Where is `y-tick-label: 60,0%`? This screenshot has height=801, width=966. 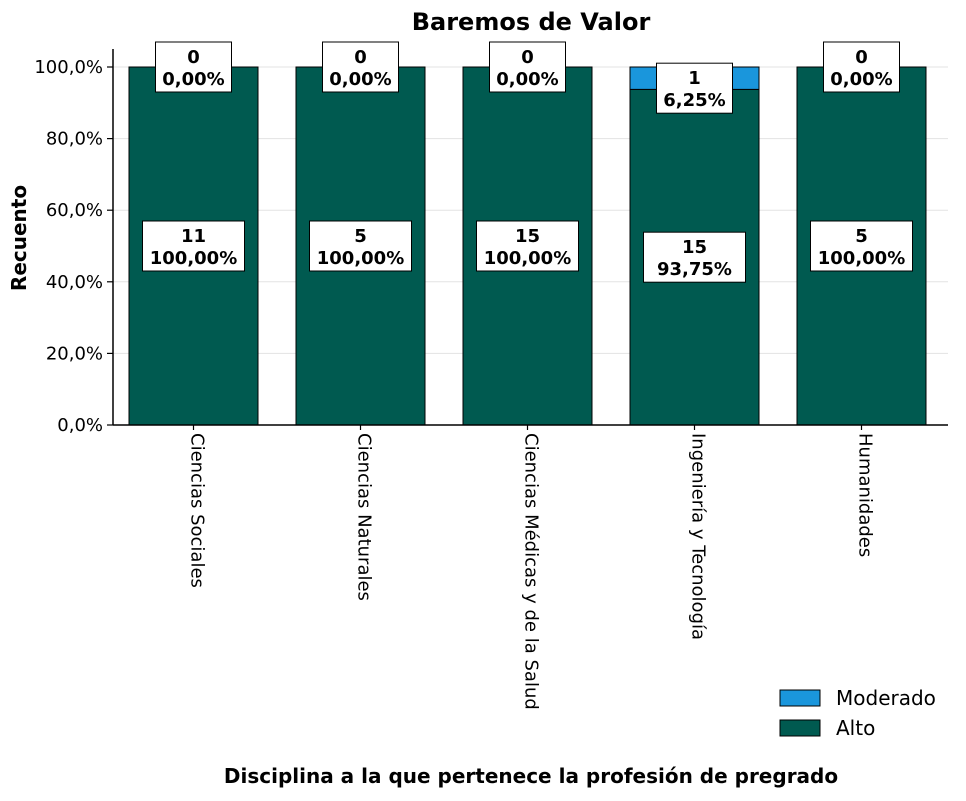 y-tick-label: 60,0% is located at coordinates (74, 210).